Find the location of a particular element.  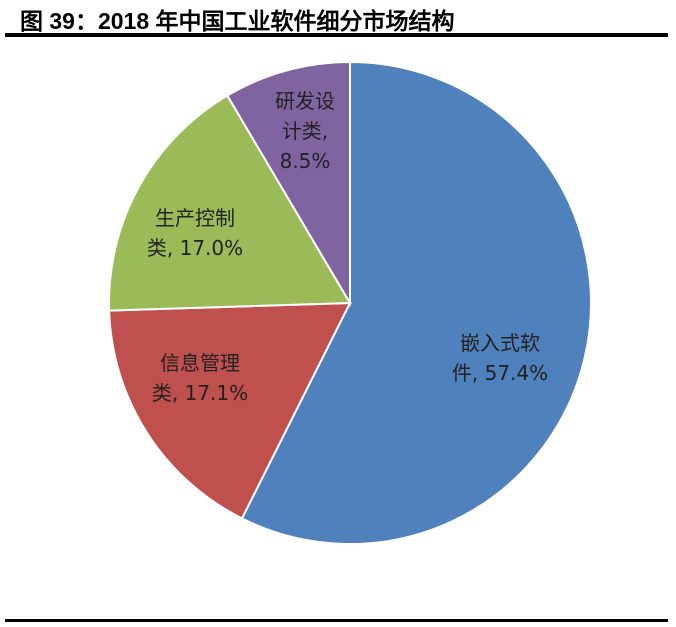

slice-label-3: 生产控制类, 17.0% is located at coordinates (195, 233).